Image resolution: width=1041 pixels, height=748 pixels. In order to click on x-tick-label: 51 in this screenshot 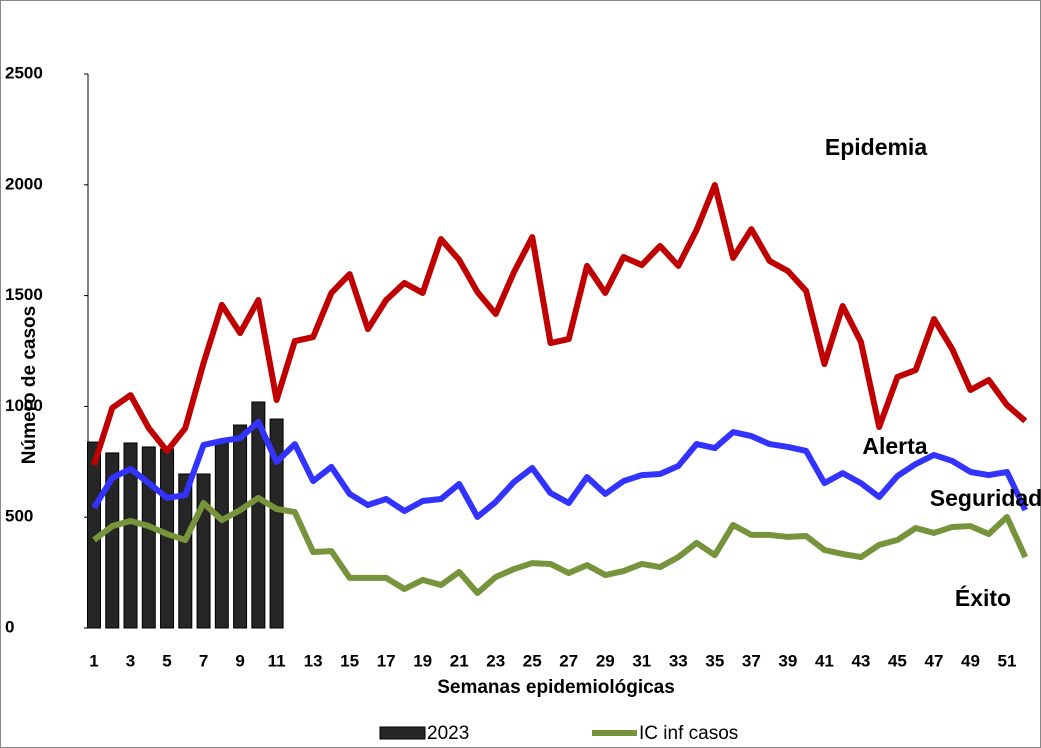, I will do `click(1007, 660)`.